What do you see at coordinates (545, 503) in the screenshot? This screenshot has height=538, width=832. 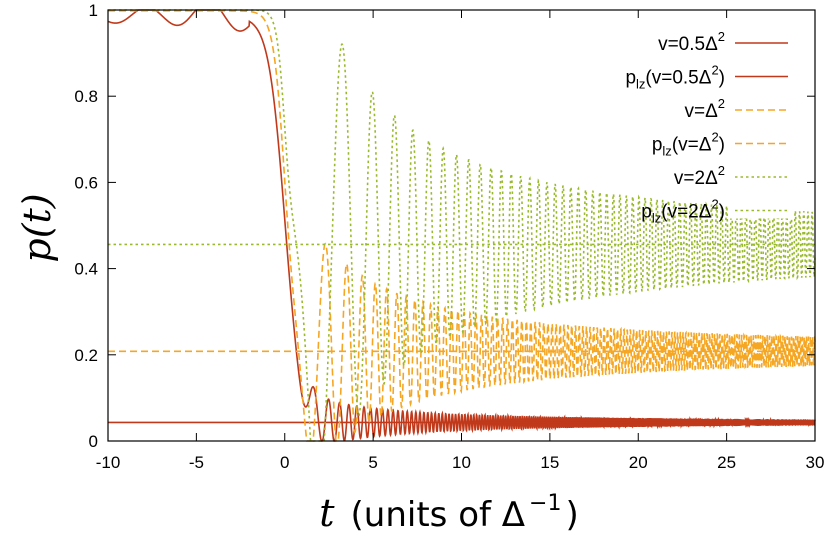 I see `x-axis-units-exponent: −1` at bounding box center [545, 503].